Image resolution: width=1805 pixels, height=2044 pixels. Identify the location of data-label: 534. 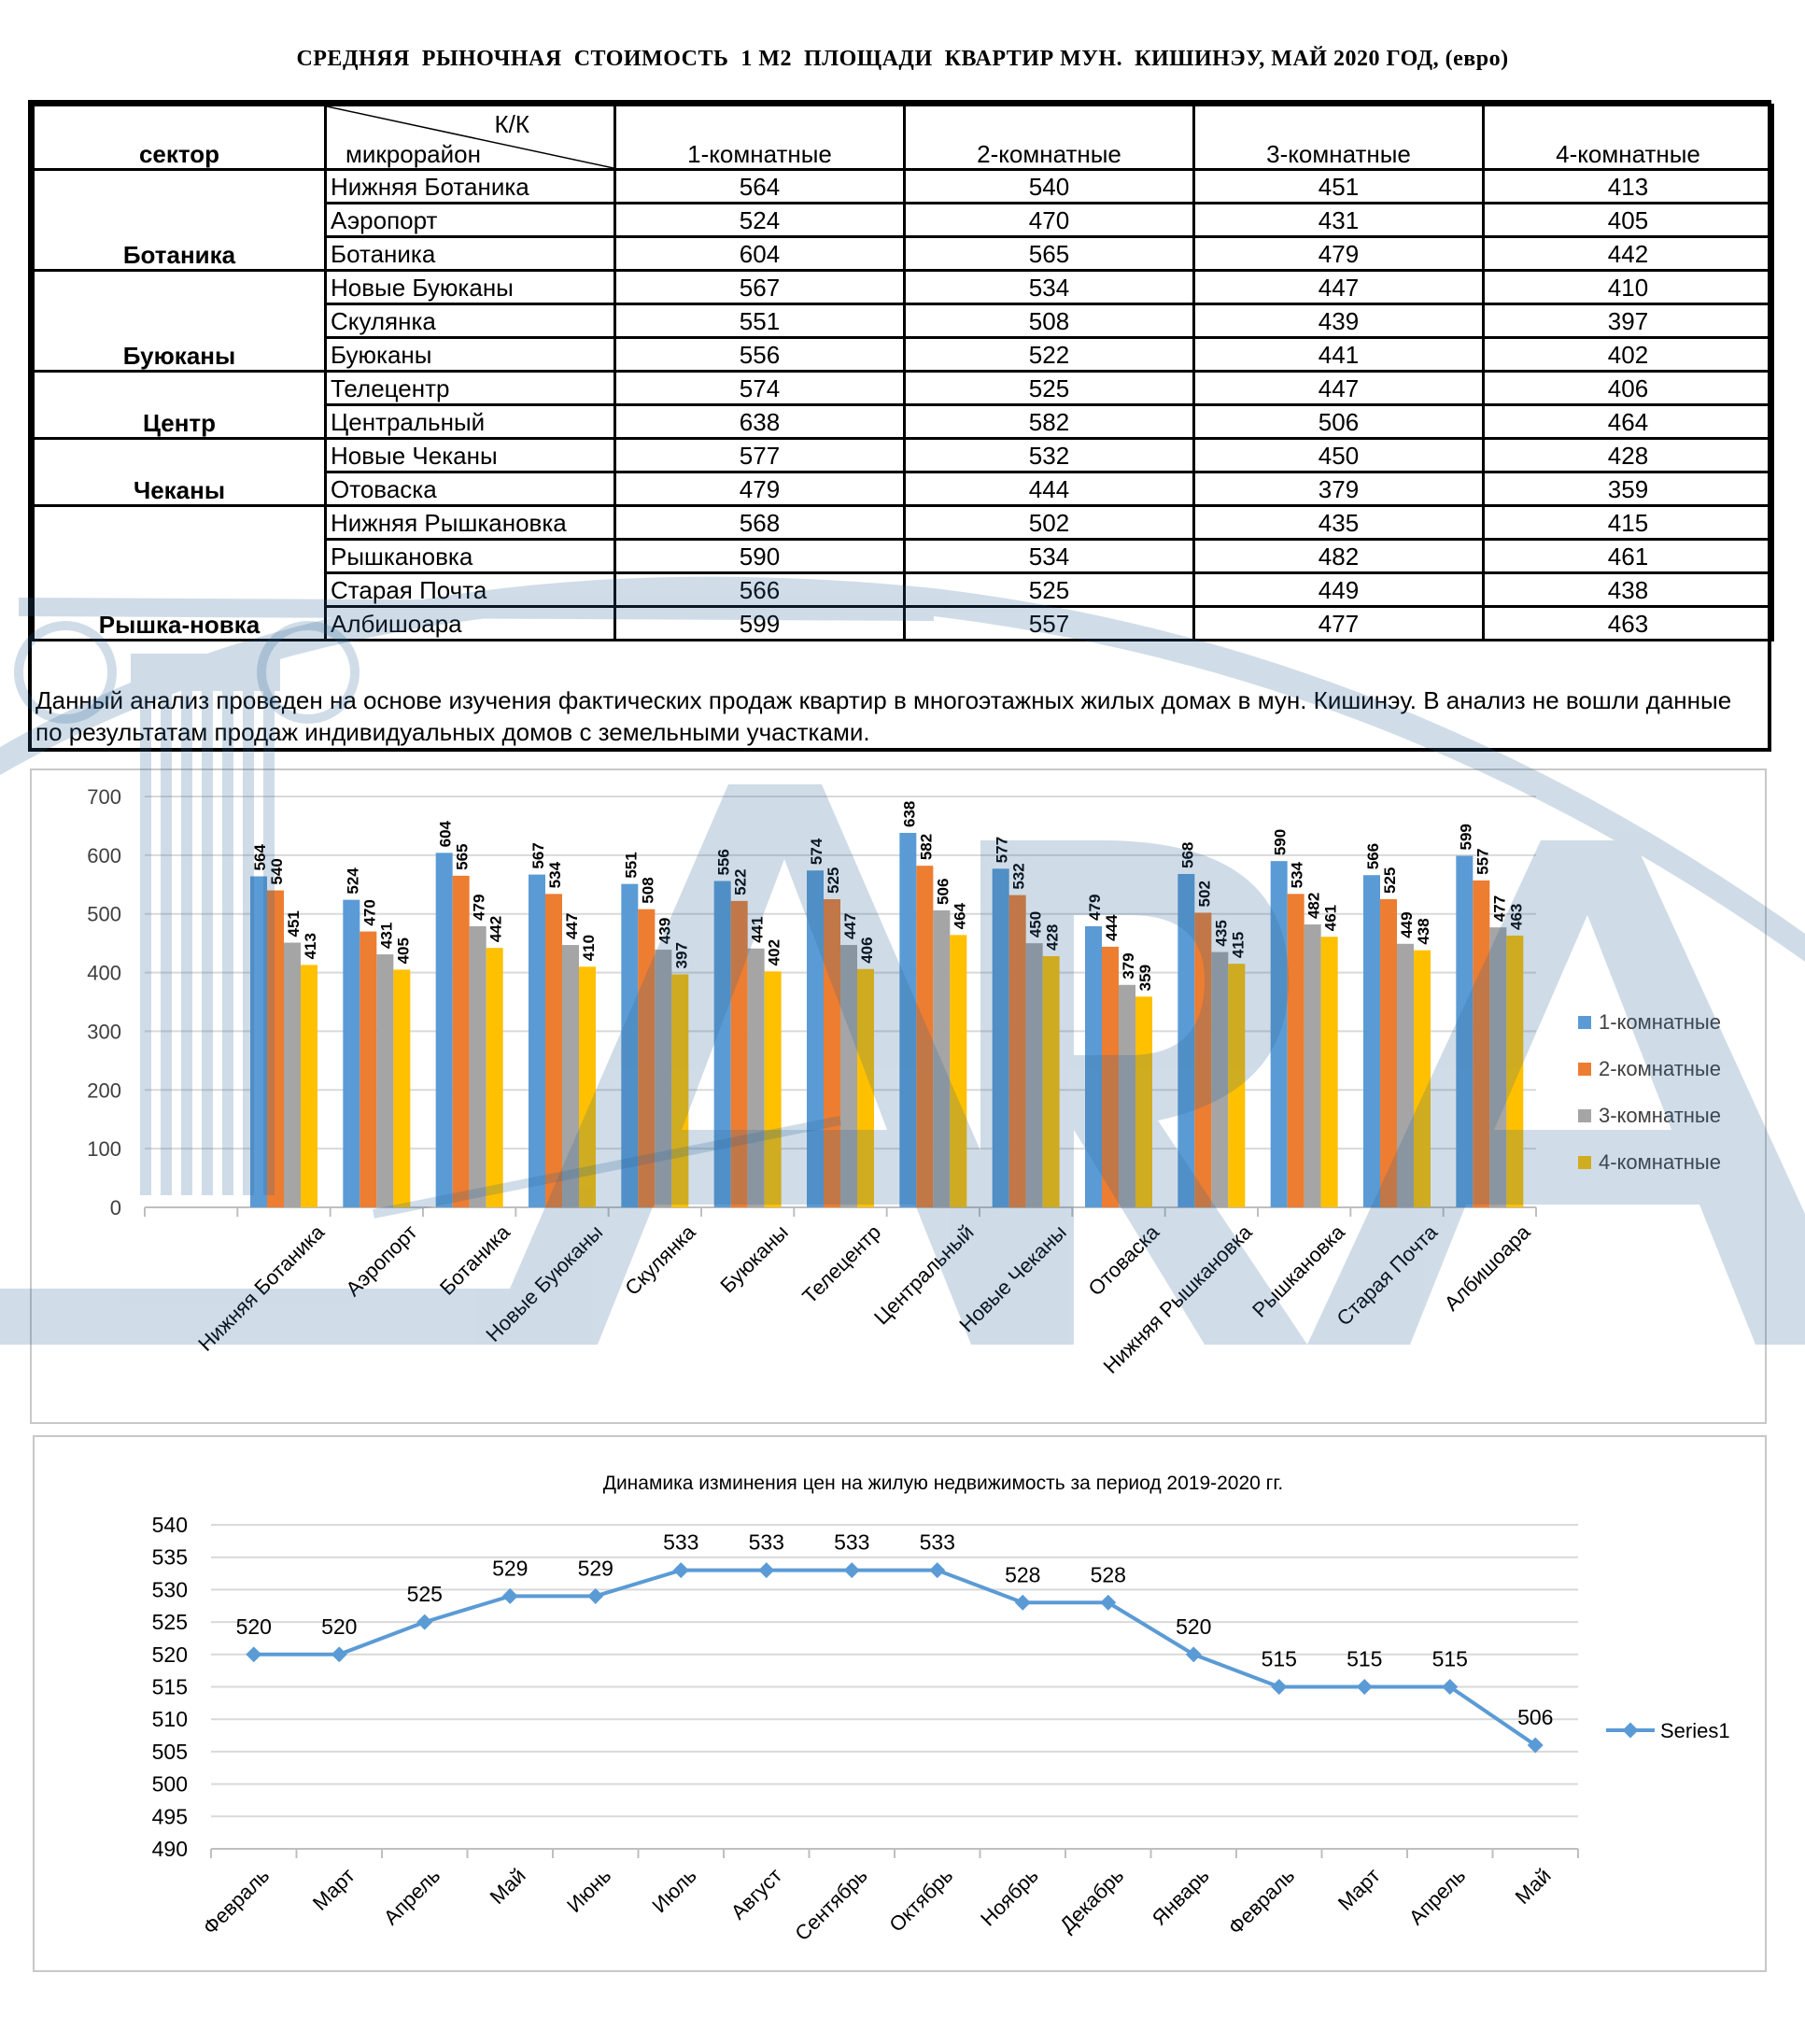
(1297, 874).